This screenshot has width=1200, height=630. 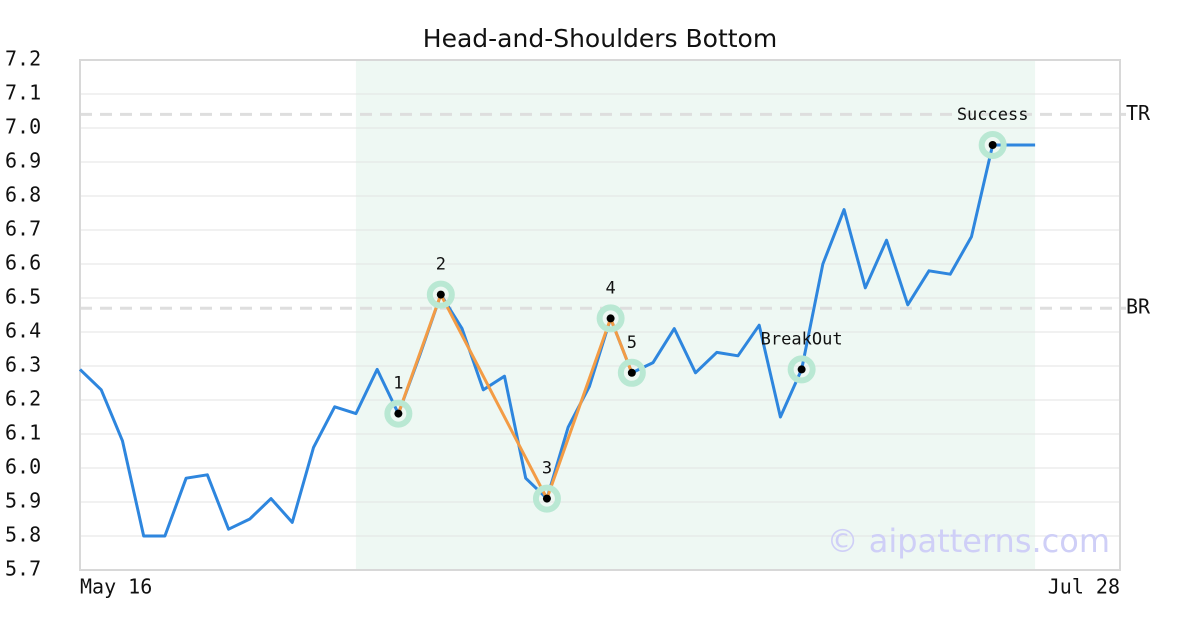 I want to click on x-tick-label: May 16, so click(x=116, y=587).